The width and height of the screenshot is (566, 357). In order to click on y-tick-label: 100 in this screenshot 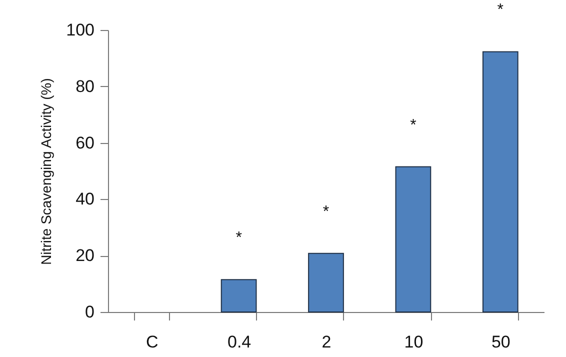, I will do `click(80, 30)`.